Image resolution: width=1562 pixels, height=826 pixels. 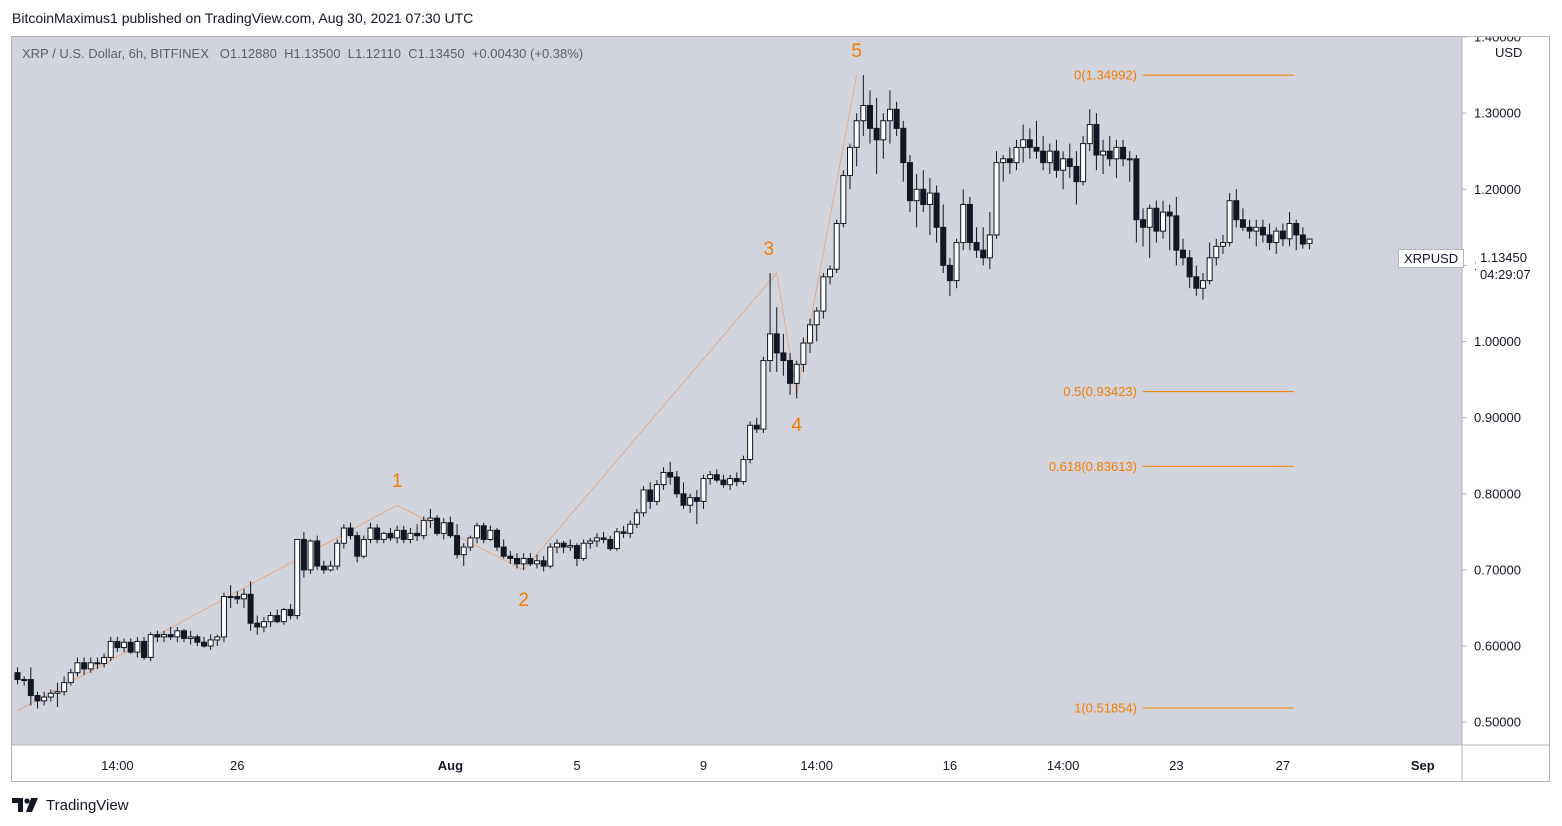 I want to click on price-tick-label: 0.60000, so click(x=1497, y=646).